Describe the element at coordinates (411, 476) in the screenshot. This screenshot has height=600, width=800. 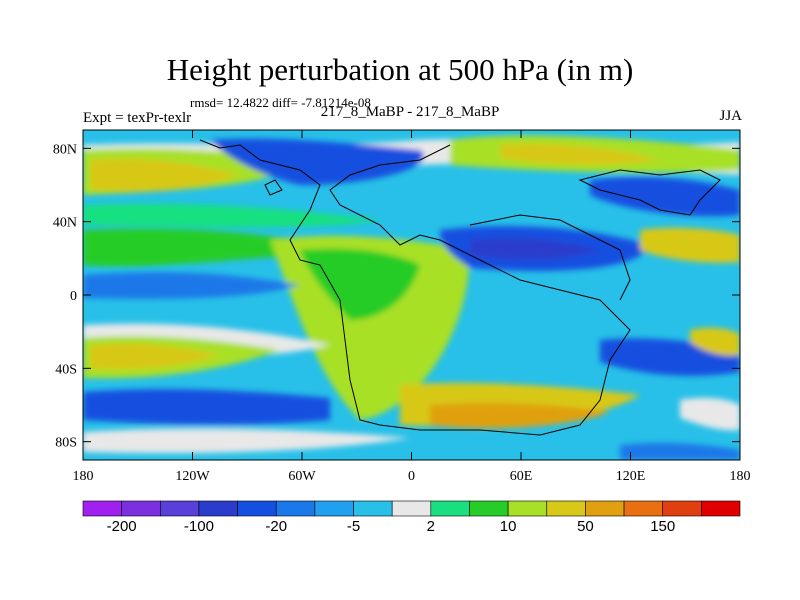
I see `x-tick-label: 0` at that location.